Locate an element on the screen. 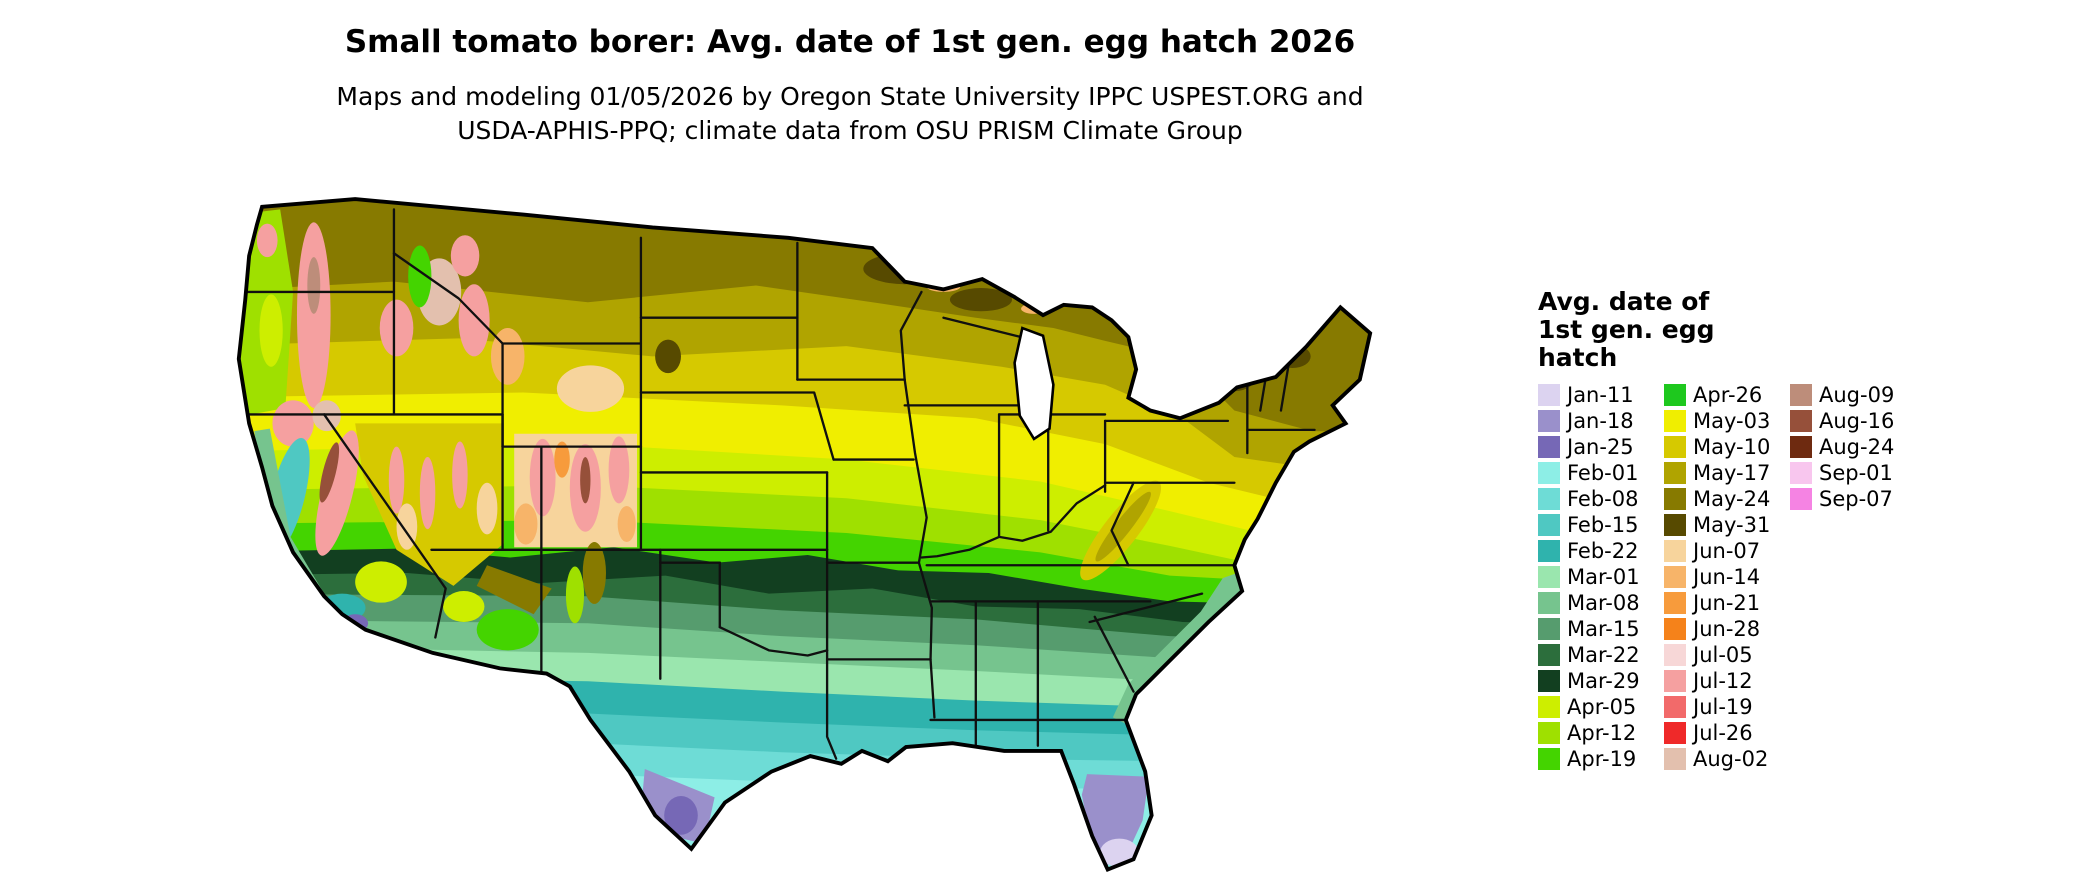  legend-entry: Jul-19 is located at coordinates (1727, 707).